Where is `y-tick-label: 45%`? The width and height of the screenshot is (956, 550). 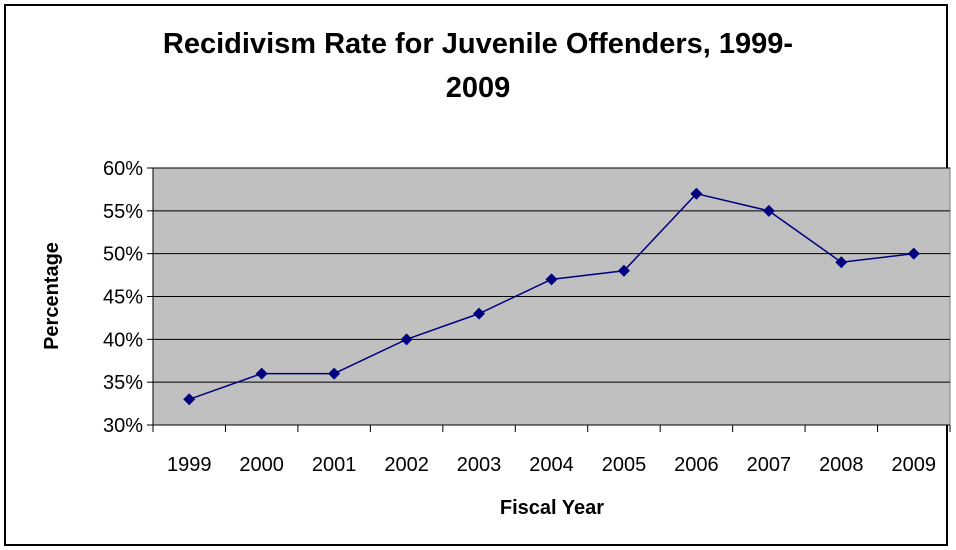
y-tick-label: 45% is located at coordinates (123, 298).